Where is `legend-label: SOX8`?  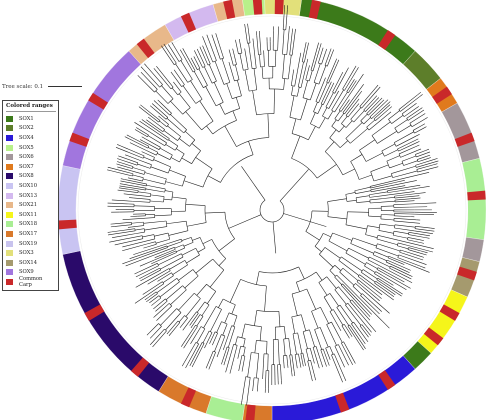
legend-label: SOX8 is located at coordinates (26, 176).